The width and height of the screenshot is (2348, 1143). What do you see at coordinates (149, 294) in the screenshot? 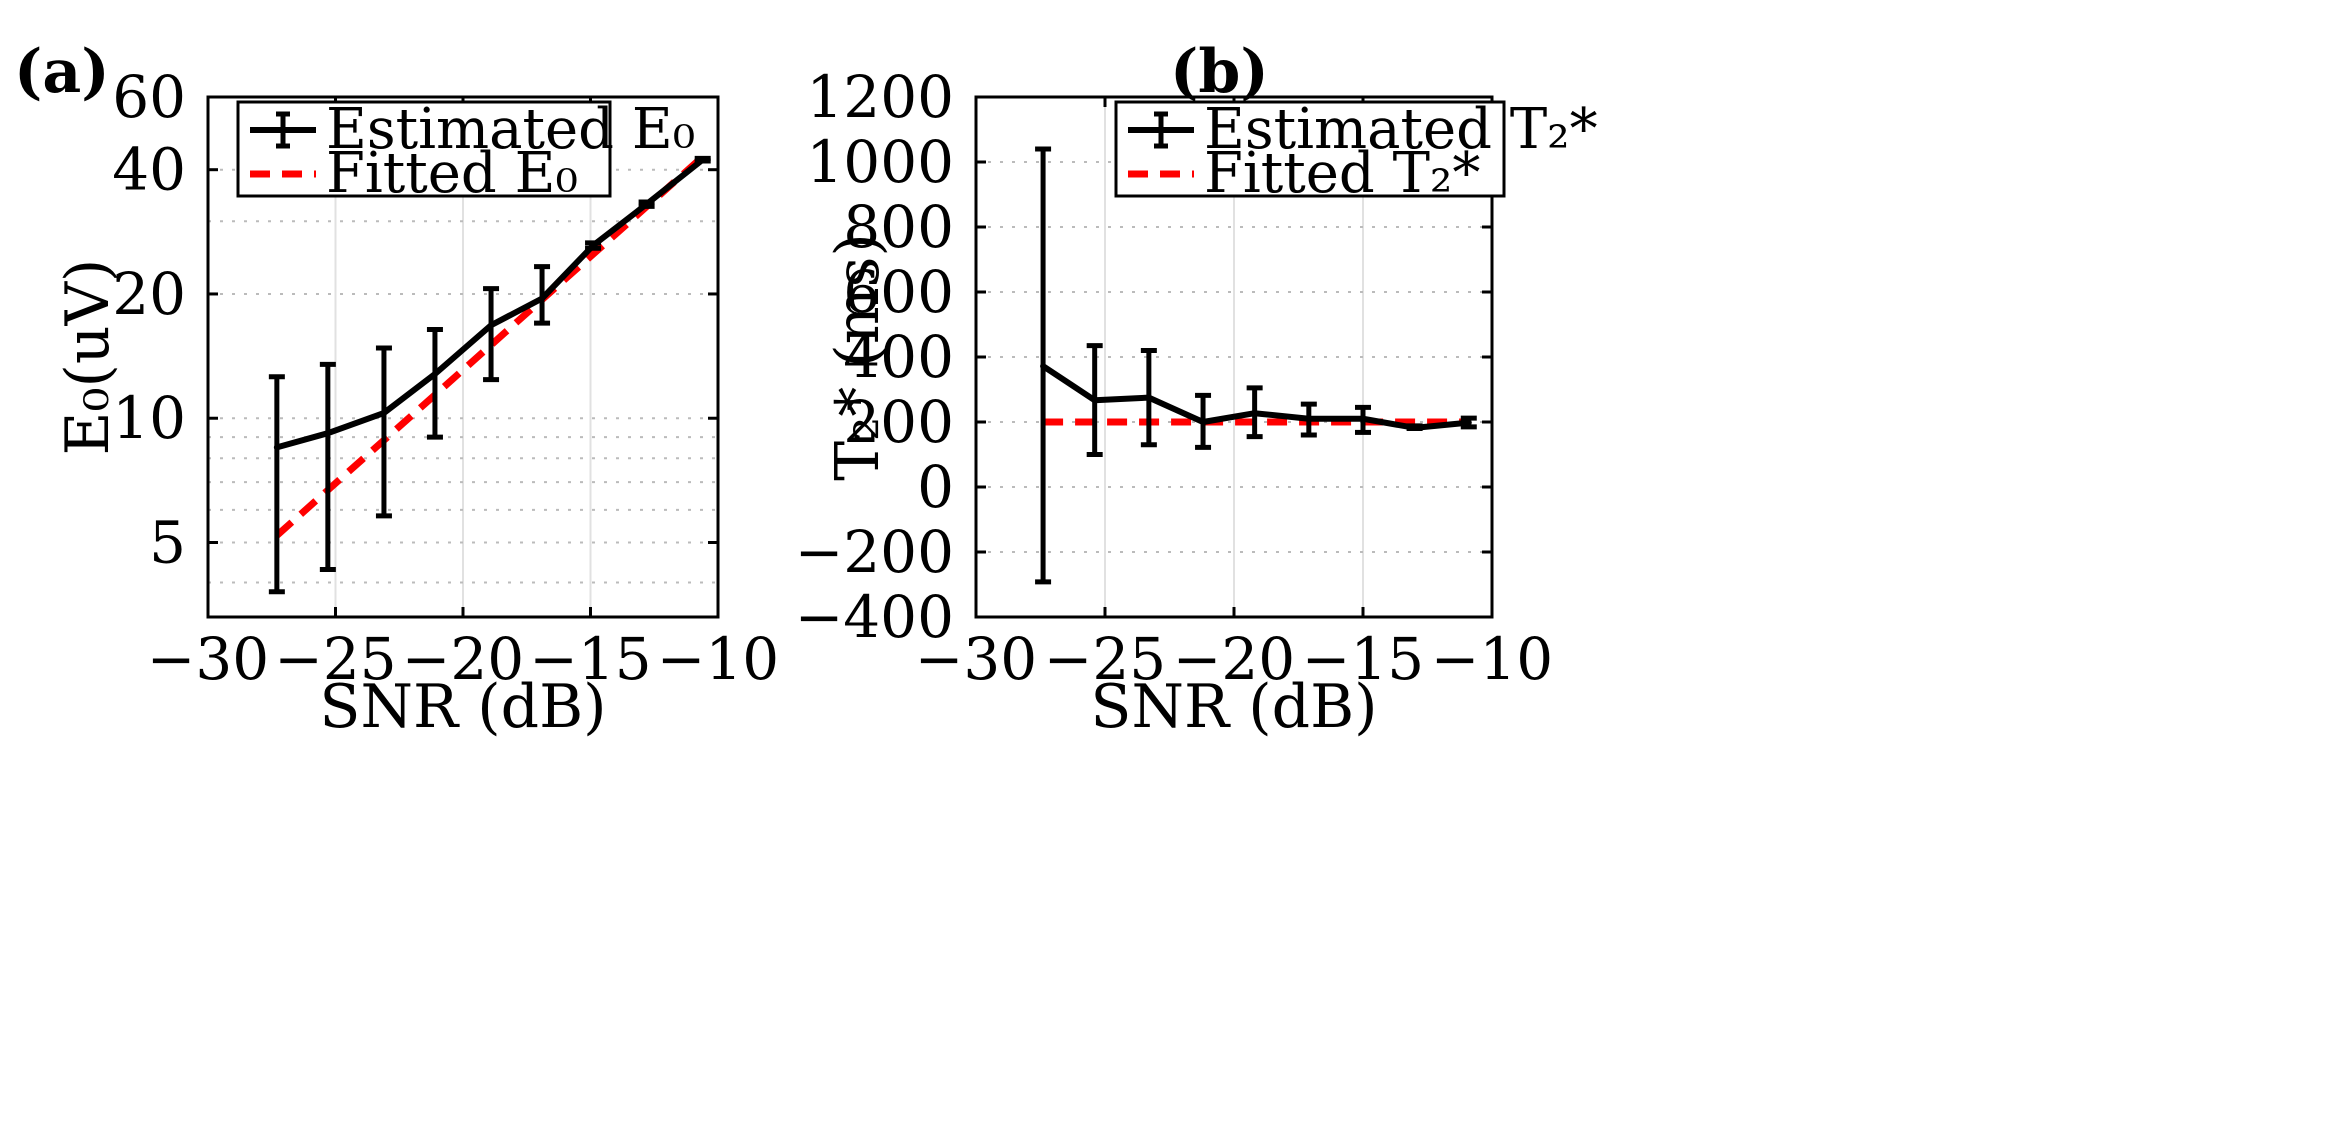
I see `y-tick-label: 20` at bounding box center [149, 294].